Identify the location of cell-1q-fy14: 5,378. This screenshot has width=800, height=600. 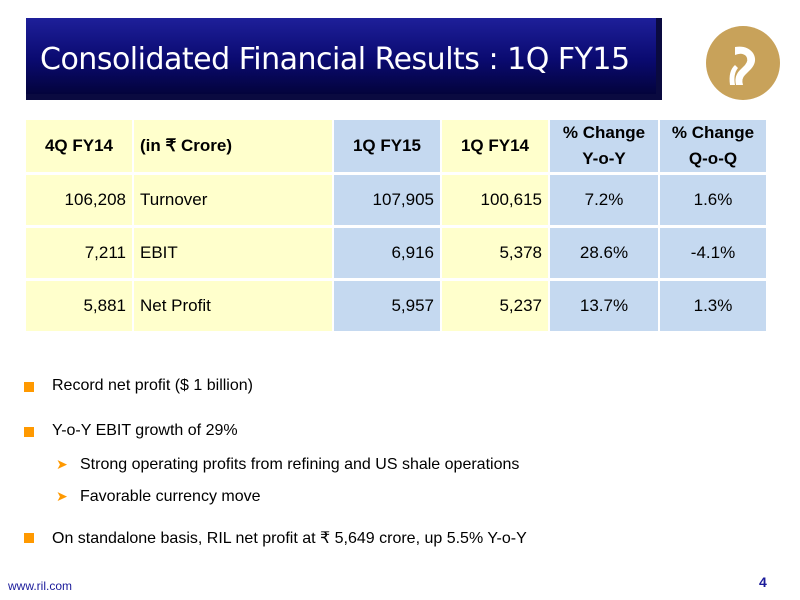
(495, 253).